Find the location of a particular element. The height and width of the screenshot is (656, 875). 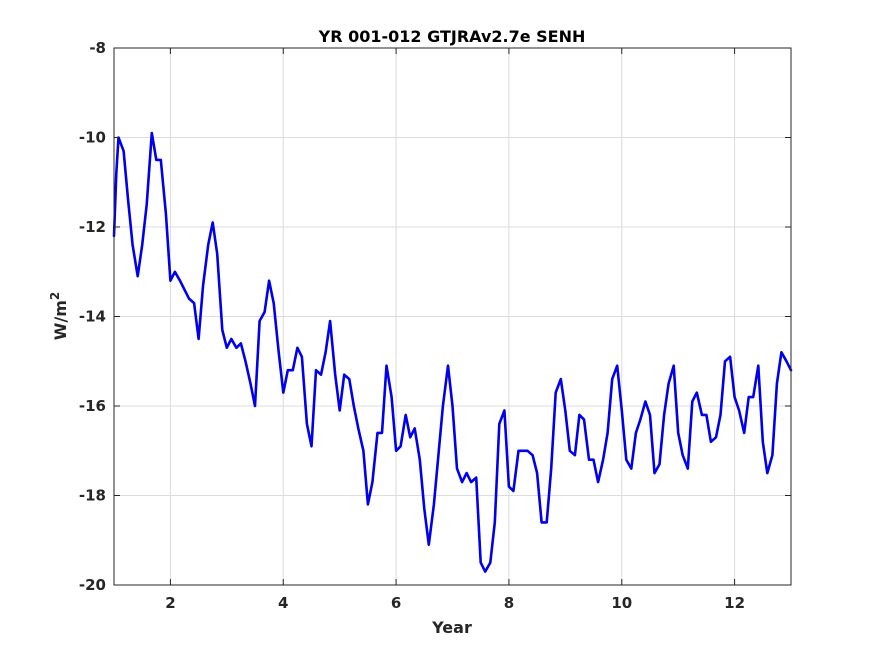

y-tick-label: -12 is located at coordinates (92, 227).